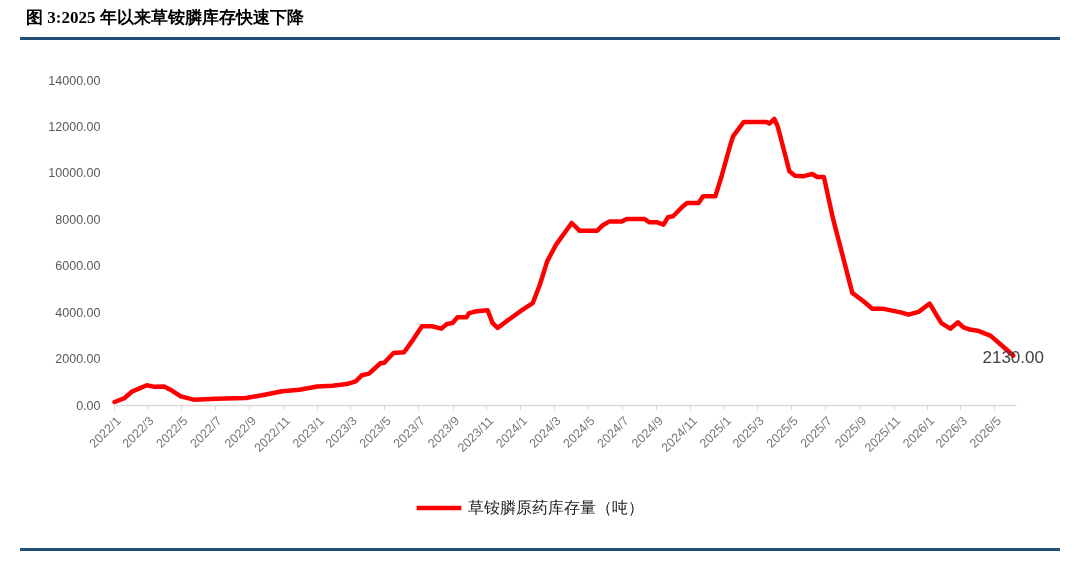 The height and width of the screenshot is (588, 1080). Describe the element at coordinates (74, 173) in the screenshot. I see `y-tick-label: 10000.00` at that location.